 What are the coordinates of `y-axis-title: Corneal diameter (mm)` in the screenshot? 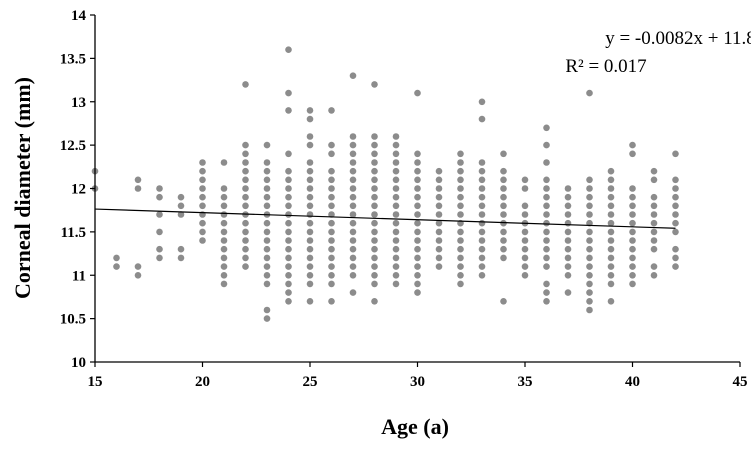 It's located at (22, 188).